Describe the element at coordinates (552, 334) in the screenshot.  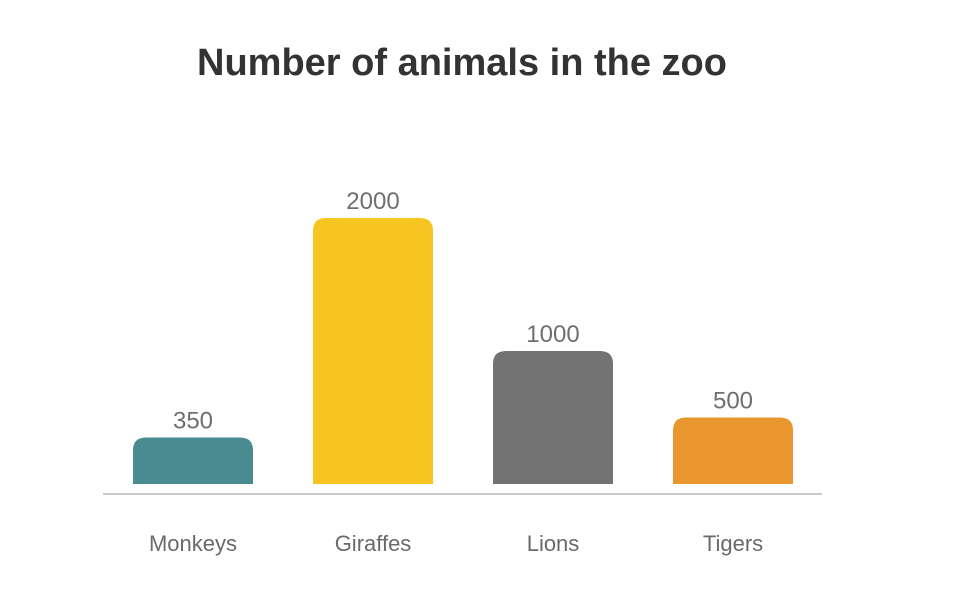
I see `value-label-lions: 1000` at that location.